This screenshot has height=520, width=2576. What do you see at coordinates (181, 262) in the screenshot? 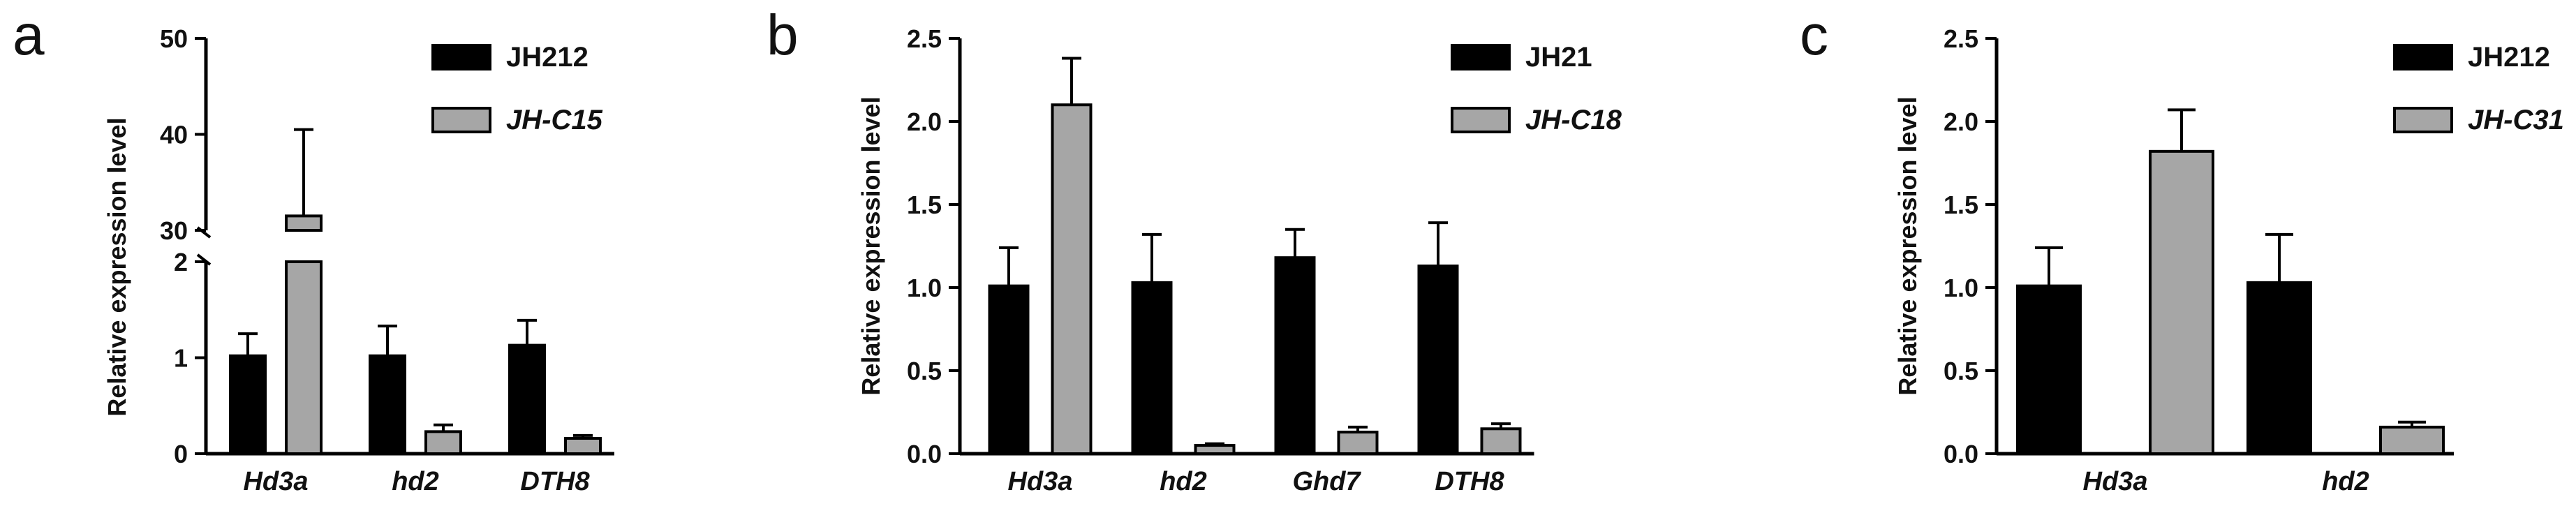
I see `y-tick-label: 2` at bounding box center [181, 262].